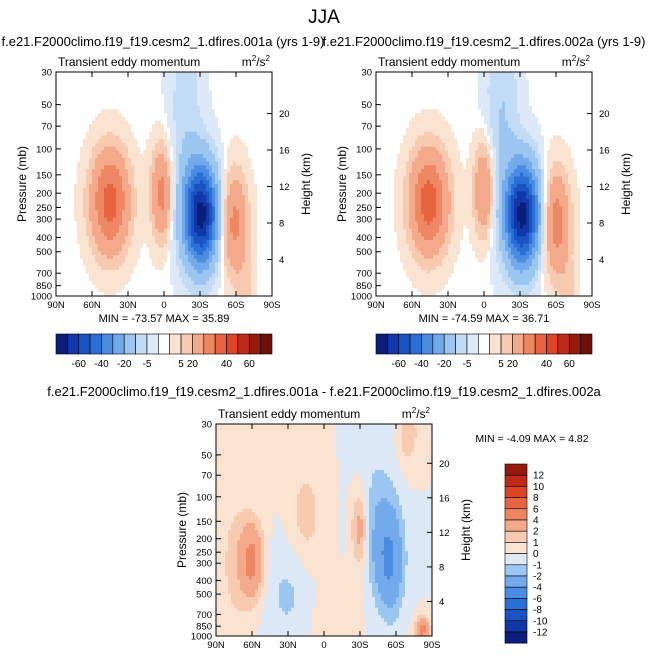 This screenshot has height=669, width=648. I want to click on stats-text: MIN = -73.57 MAX = 35.89, so click(164, 319).